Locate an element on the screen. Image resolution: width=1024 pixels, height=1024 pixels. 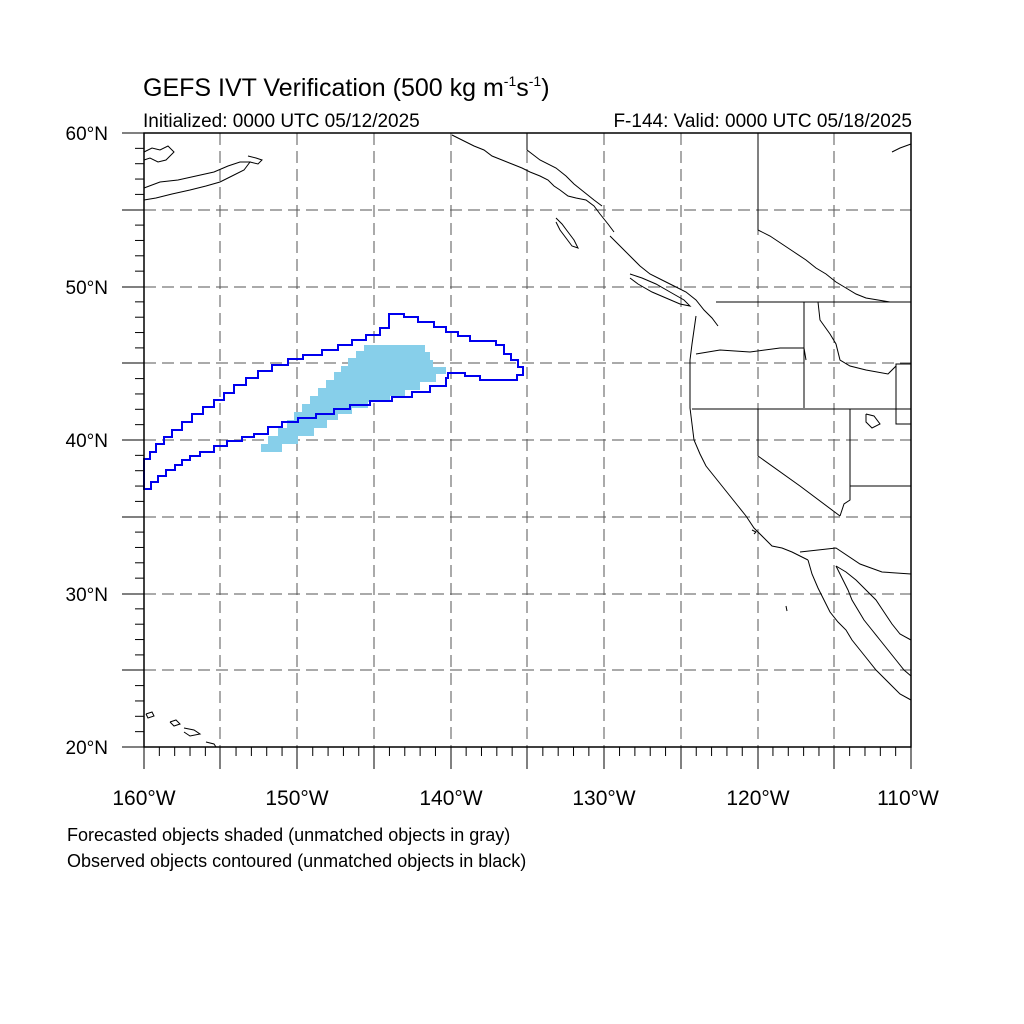
asia-coast is located at coordinates (159, 154).